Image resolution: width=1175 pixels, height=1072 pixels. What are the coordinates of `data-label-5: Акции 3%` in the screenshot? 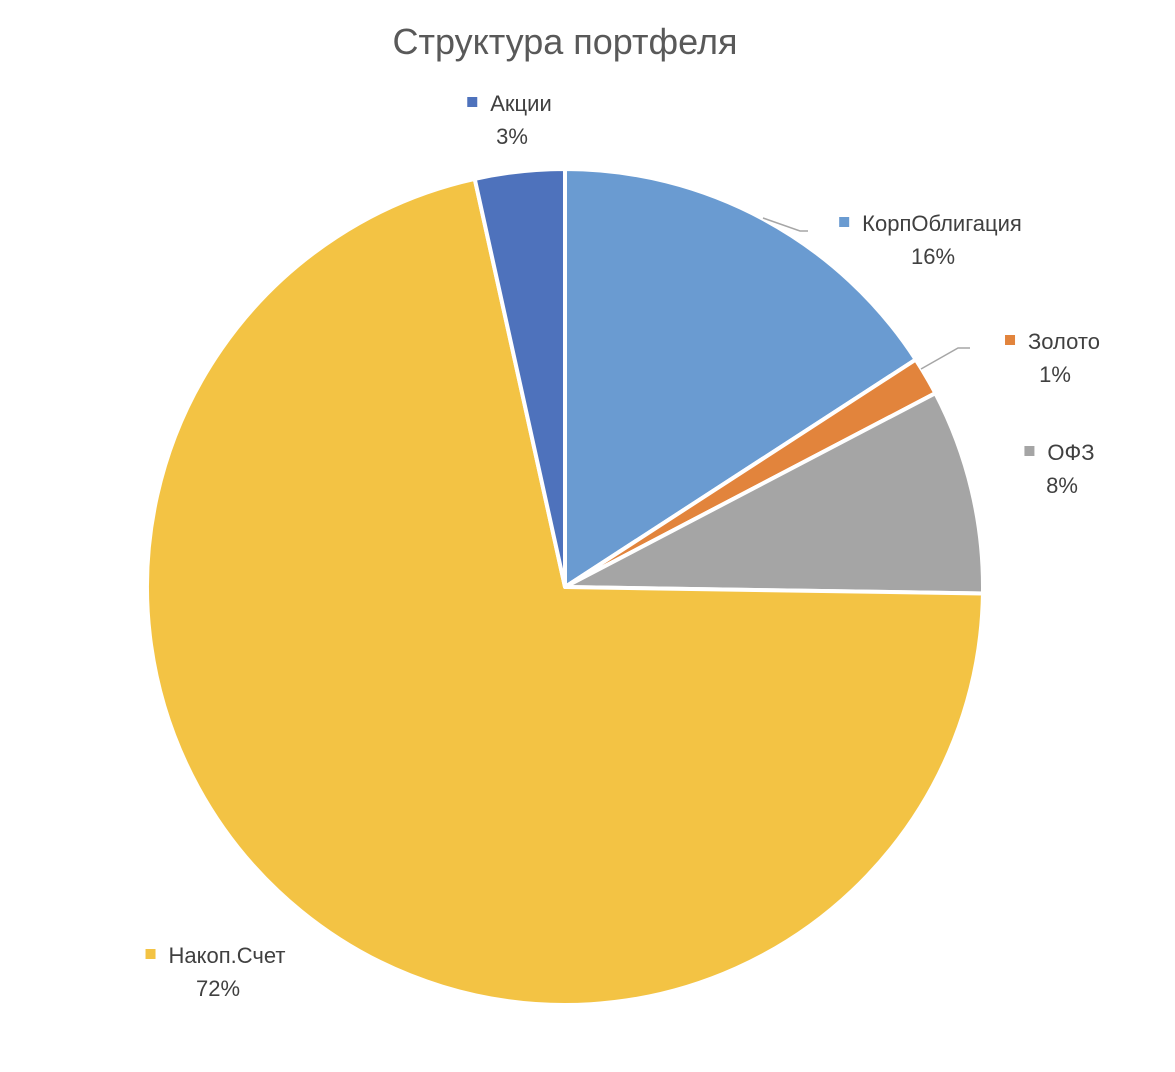 It's located at (509, 120).